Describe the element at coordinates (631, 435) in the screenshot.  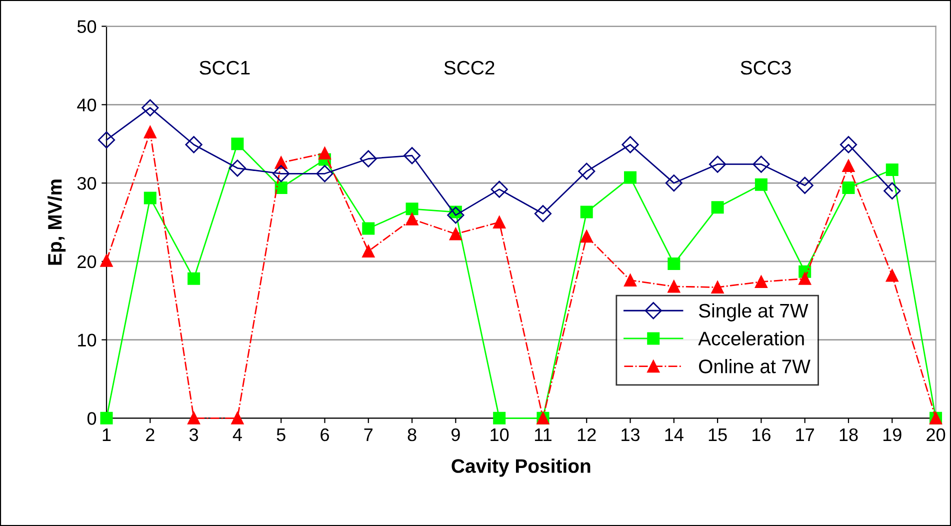
I see `x-tick-label: 13` at that location.